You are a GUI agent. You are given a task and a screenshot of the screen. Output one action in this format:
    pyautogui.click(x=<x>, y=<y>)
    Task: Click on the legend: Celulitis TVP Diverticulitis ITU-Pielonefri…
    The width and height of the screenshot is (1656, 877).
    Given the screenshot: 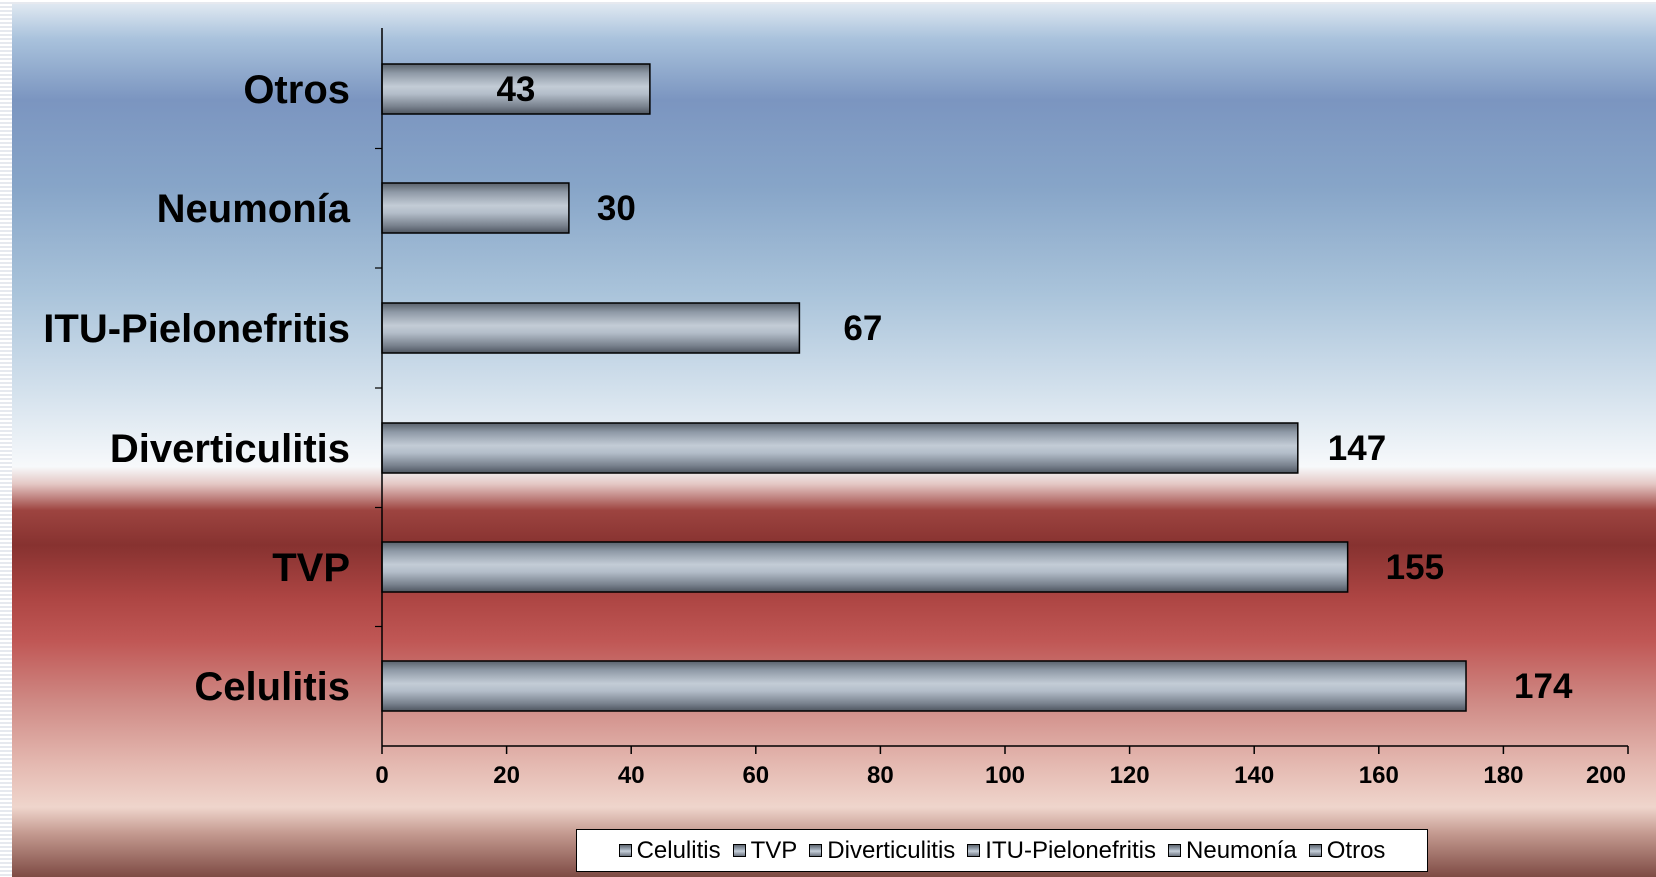 What is the action you would take?
    pyautogui.click(x=1002, y=850)
    